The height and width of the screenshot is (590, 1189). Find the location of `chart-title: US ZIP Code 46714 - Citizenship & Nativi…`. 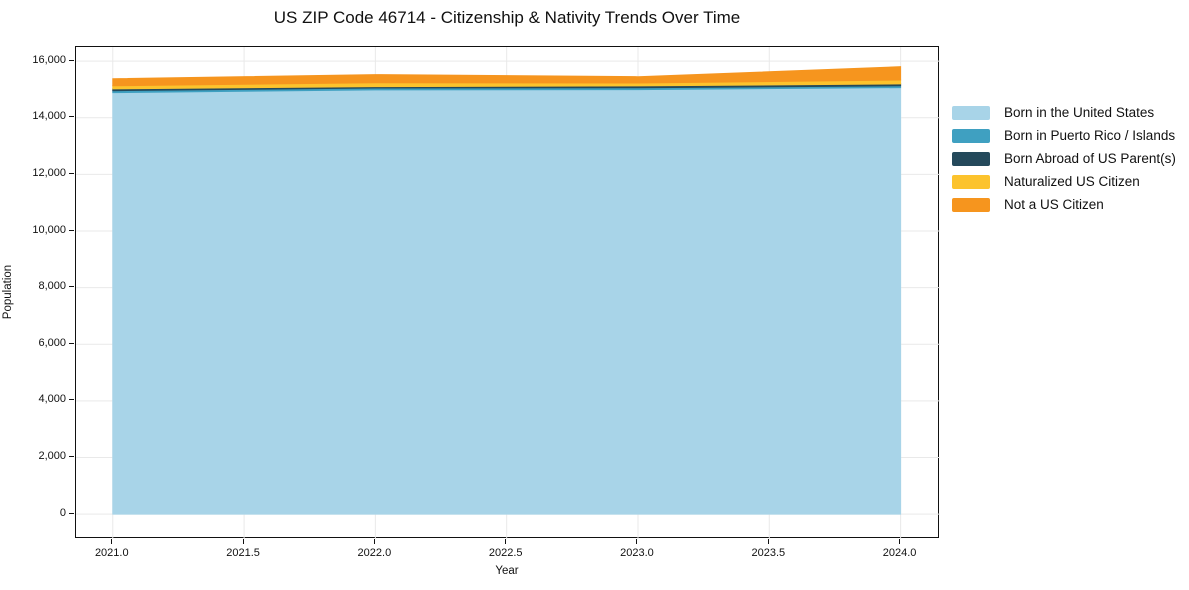

chart-title: US ZIP Code 46714 - Citizenship & Nativi… is located at coordinates (507, 17).